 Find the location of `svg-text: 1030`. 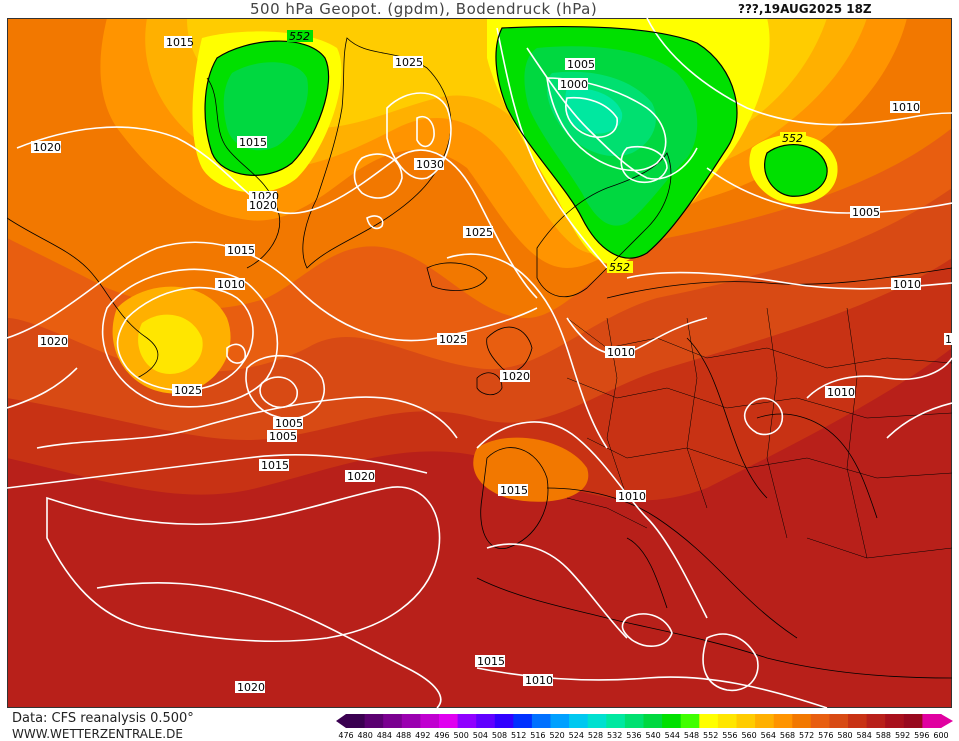

svg-text: 1030 is located at coordinates (430, 164).